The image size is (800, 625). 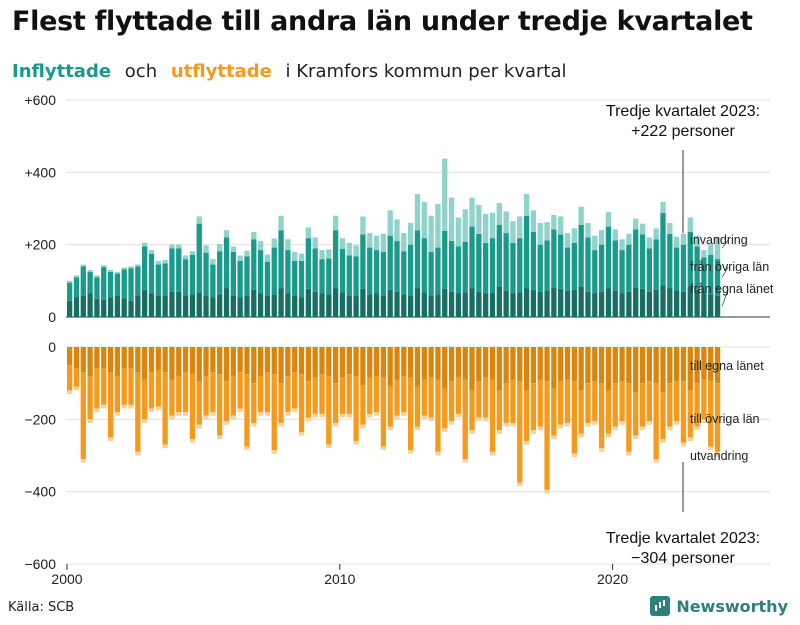 I want to click on brand-name: Newsworthy, so click(x=732, y=606).